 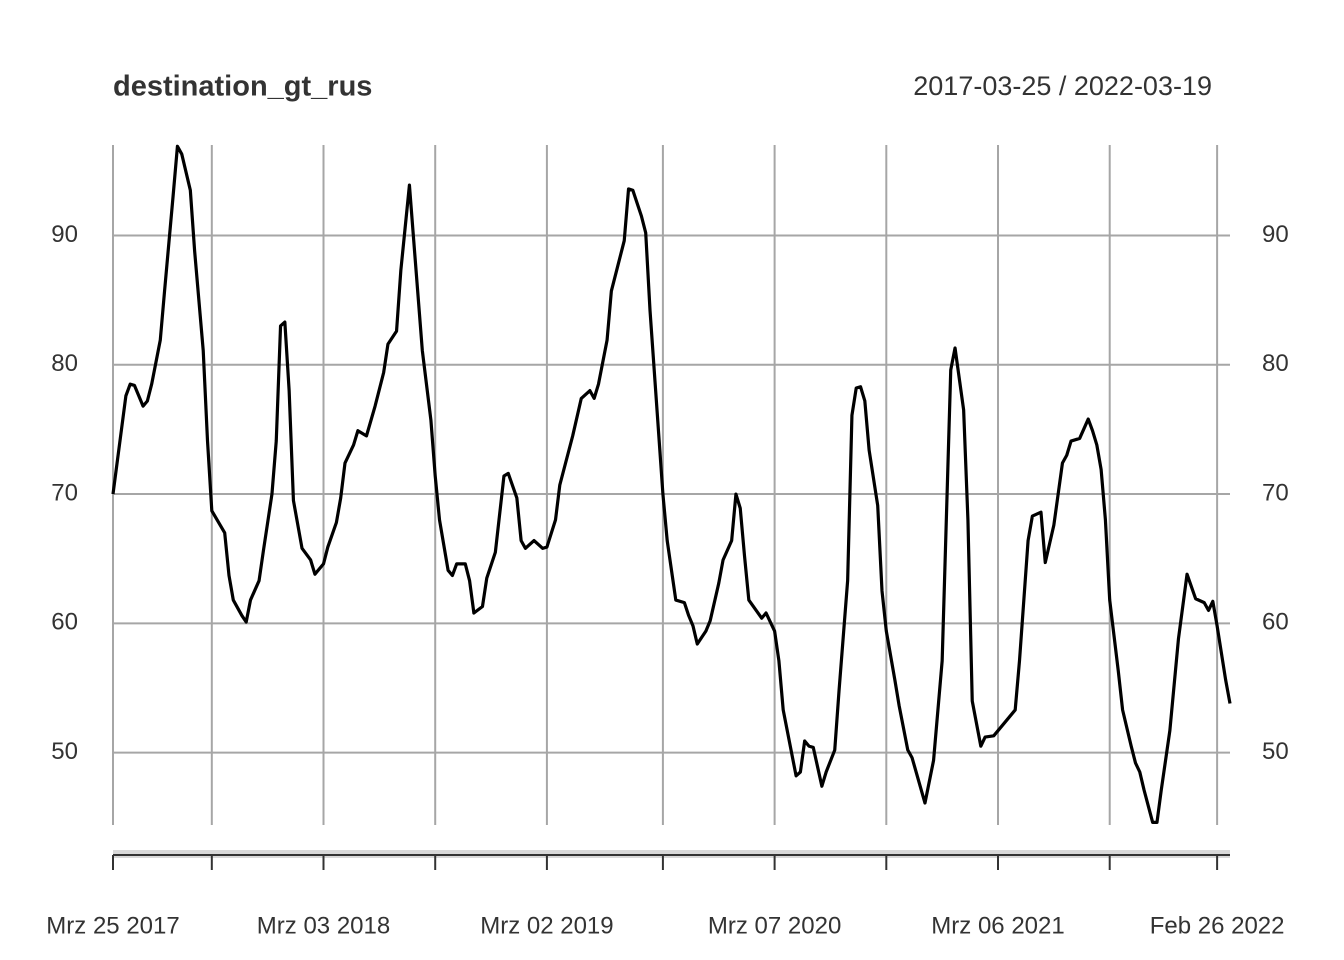 I want to click on y-tick-label-right: 90, so click(x=1275, y=234).